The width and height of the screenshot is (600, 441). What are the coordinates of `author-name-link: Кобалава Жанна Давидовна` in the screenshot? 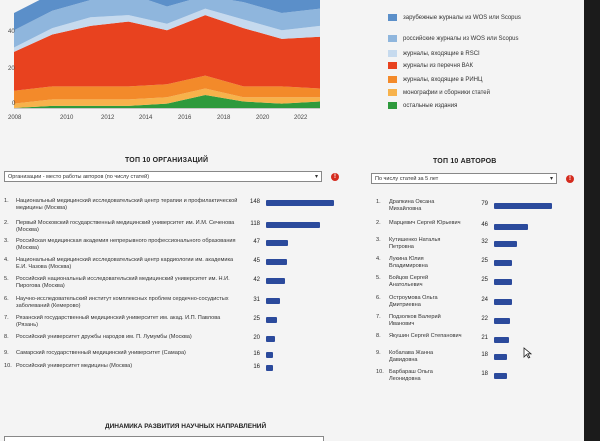 It's located at (411, 356).